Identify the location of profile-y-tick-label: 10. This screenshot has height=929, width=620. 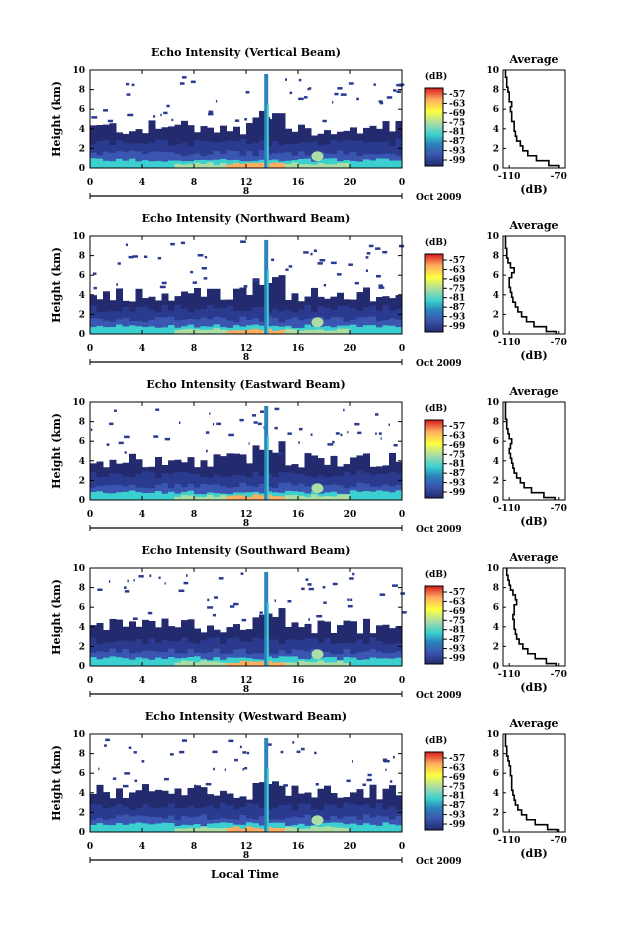
(492, 735).